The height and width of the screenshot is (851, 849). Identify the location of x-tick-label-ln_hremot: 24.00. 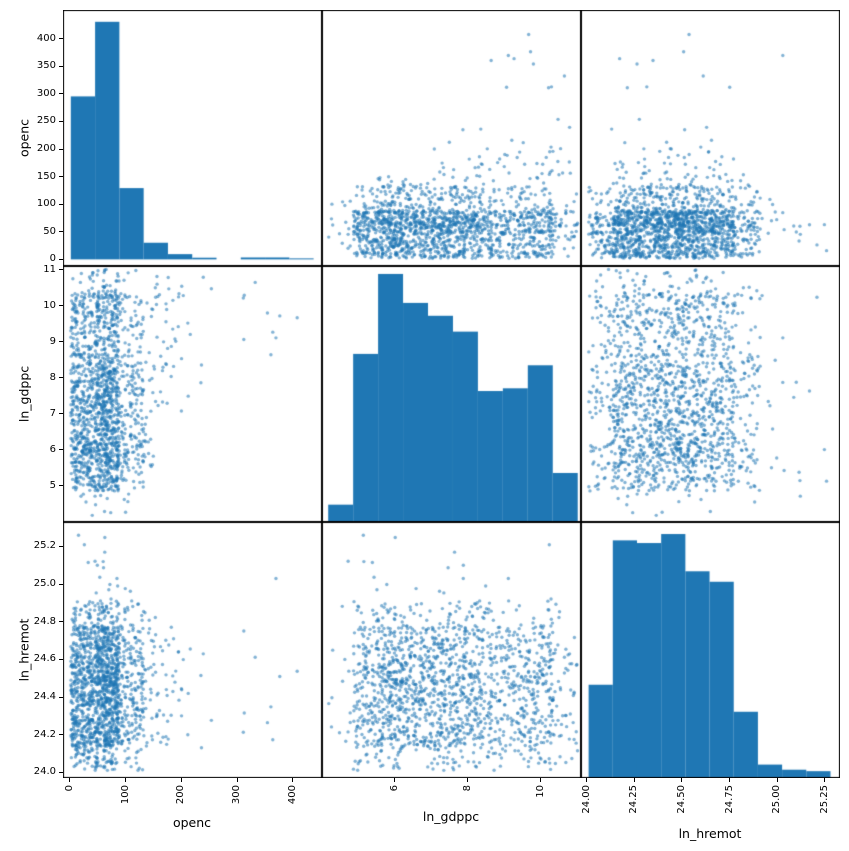
(586, 799).